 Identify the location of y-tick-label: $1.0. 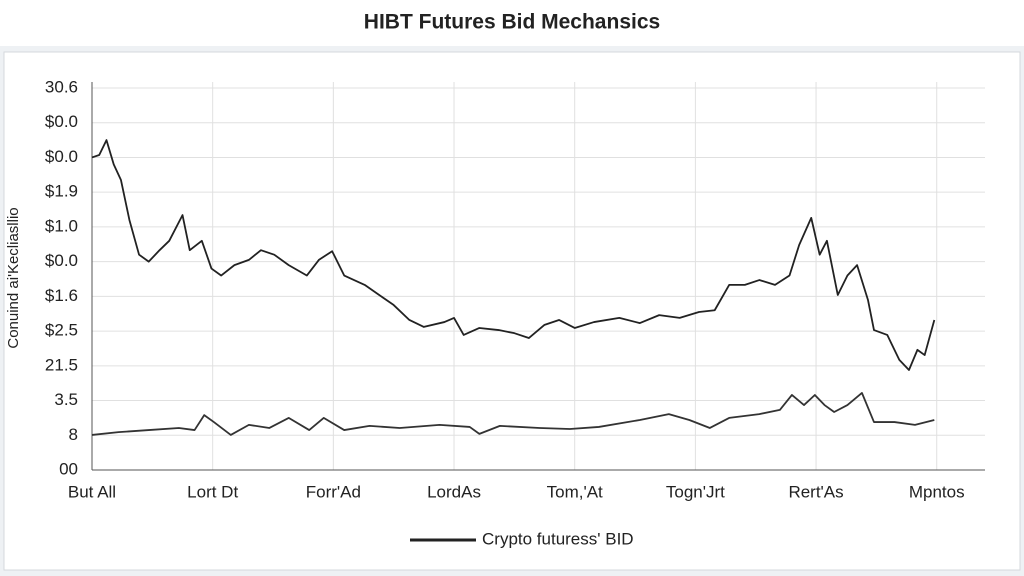
(61, 225).